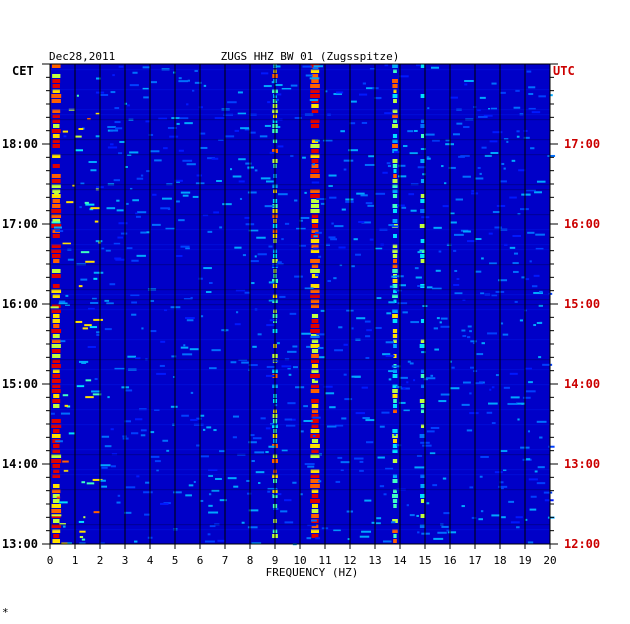 The image size is (630, 624). Describe the element at coordinates (302, 555) in the screenshot. I see `x-axis-ticks: 0 1 2 3 4 5 6 7 8 9 10 11 12 13 14 15 16 17 18 19 20` at that location.